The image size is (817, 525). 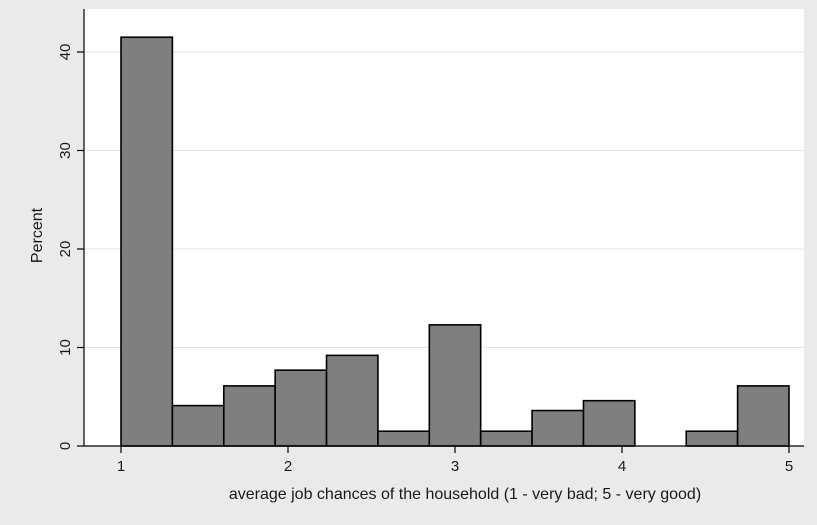 I want to click on y-axis: 0 10 20 30 40, so click(x=71, y=229).